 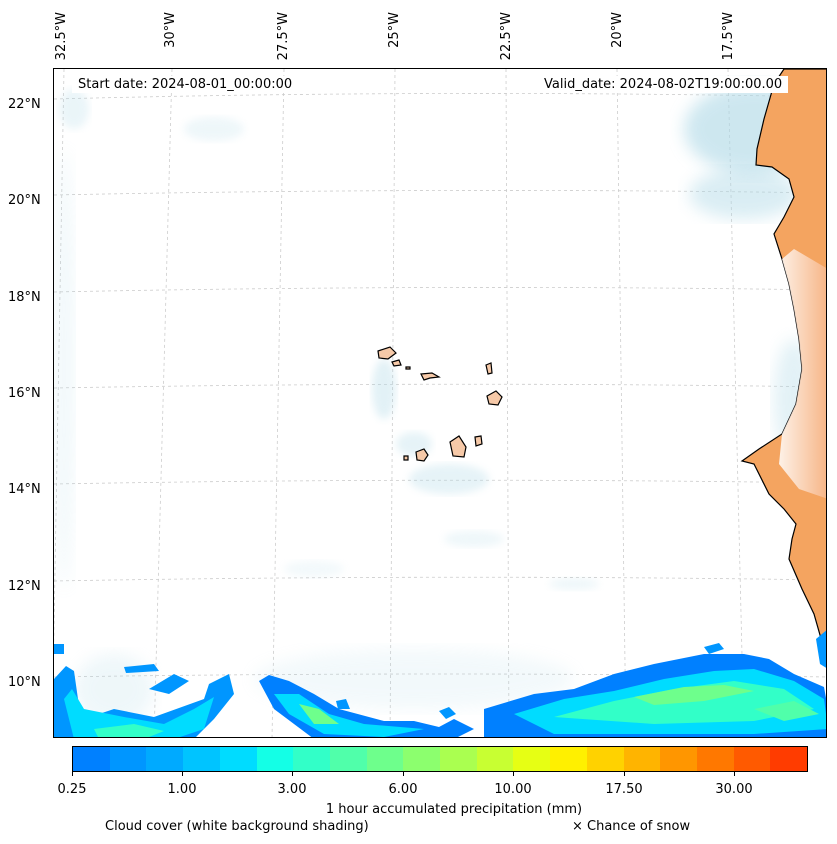 What do you see at coordinates (283, 36) in the screenshot?
I see `lon-tick-label: 27.5°W` at bounding box center [283, 36].